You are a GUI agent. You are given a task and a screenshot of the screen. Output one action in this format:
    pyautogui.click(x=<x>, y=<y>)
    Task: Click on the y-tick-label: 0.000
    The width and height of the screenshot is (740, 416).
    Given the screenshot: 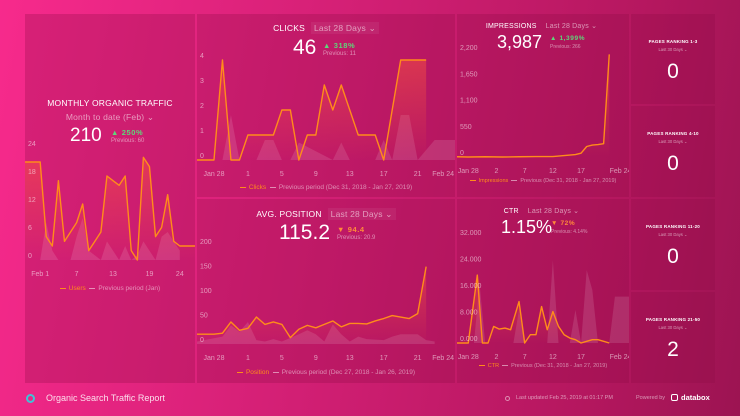 What is the action you would take?
    pyautogui.click(x=469, y=339)
    